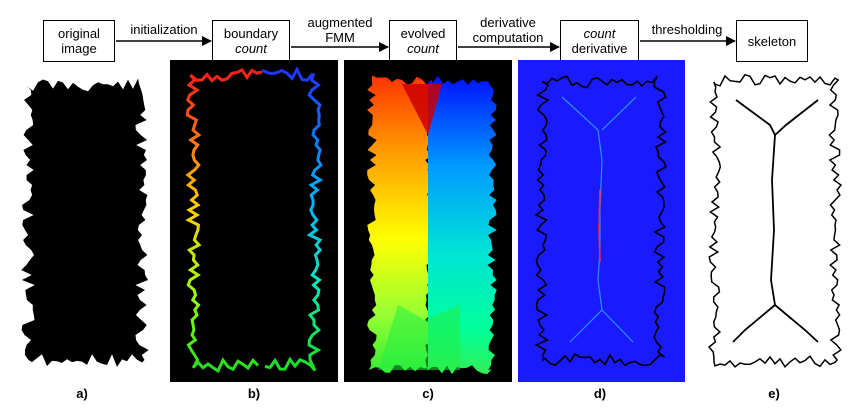  I want to click on boundary-count-right, so click(292, 219).